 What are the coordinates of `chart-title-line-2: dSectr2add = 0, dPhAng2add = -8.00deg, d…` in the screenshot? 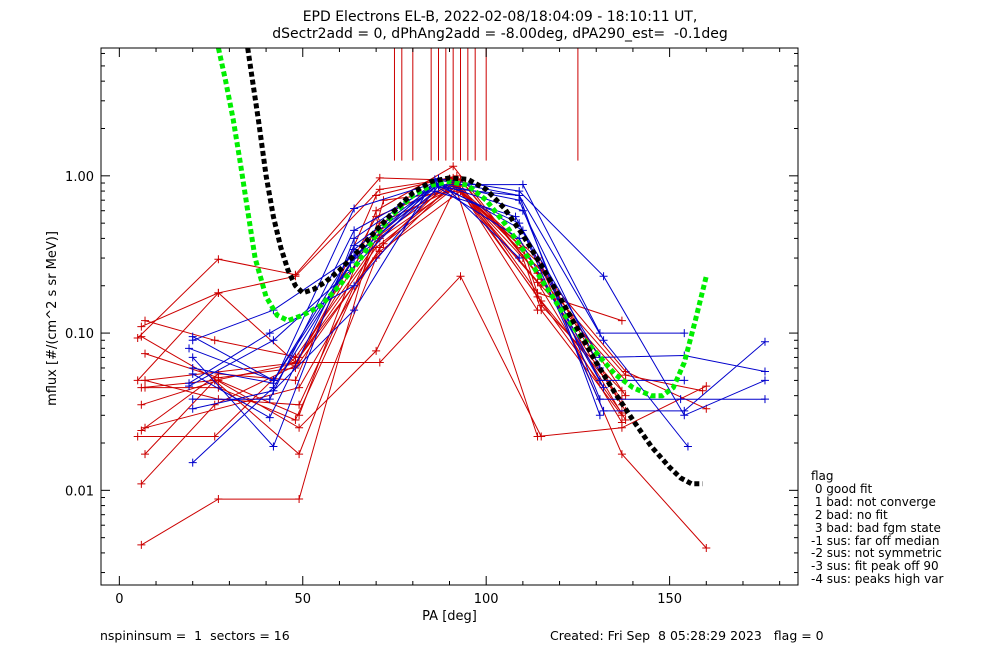 It's located at (500, 34).